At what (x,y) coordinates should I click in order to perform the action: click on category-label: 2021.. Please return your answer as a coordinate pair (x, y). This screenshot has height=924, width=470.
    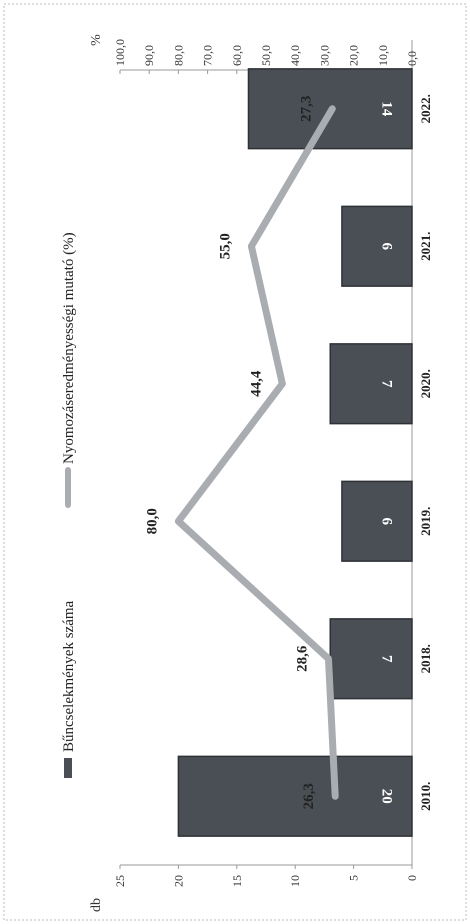
    Looking at the image, I should click on (425, 246).